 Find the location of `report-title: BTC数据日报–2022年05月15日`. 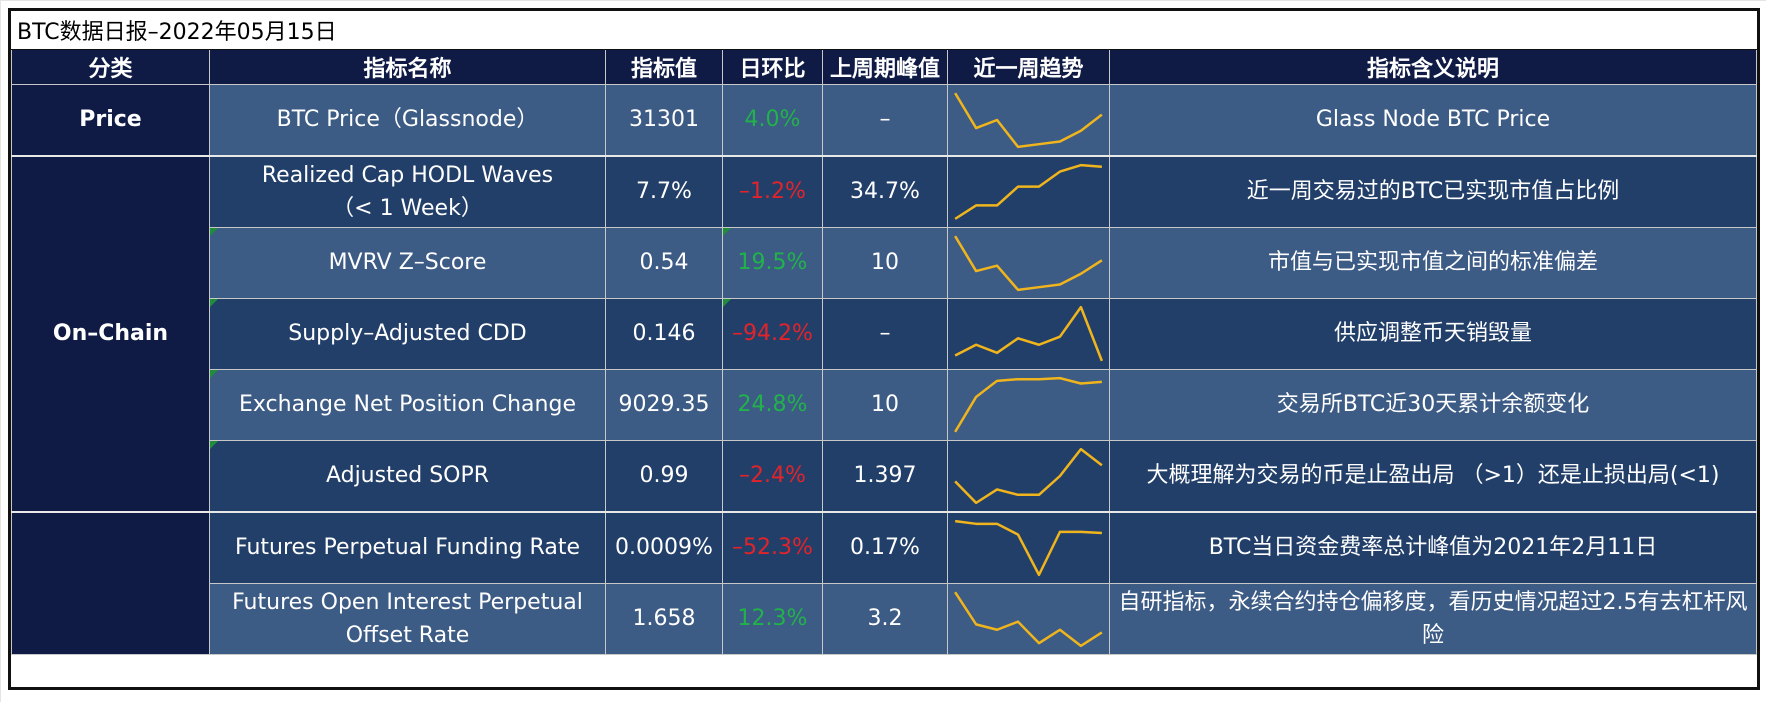

report-title: BTC数据日报–2022年05月15日 is located at coordinates (884, 30).